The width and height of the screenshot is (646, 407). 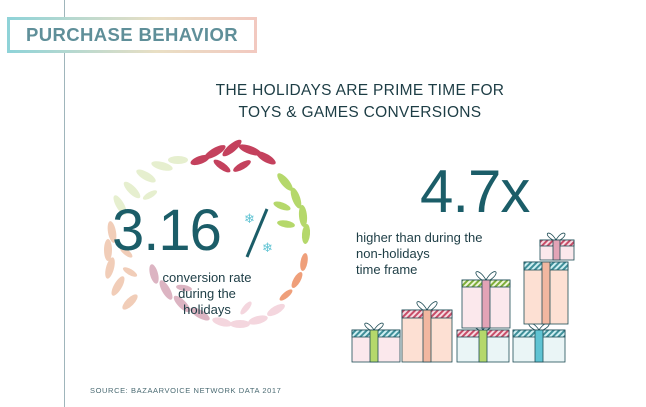 I want to click on left-stat-caption: conversion rate during the holidays, so click(x=207, y=294).